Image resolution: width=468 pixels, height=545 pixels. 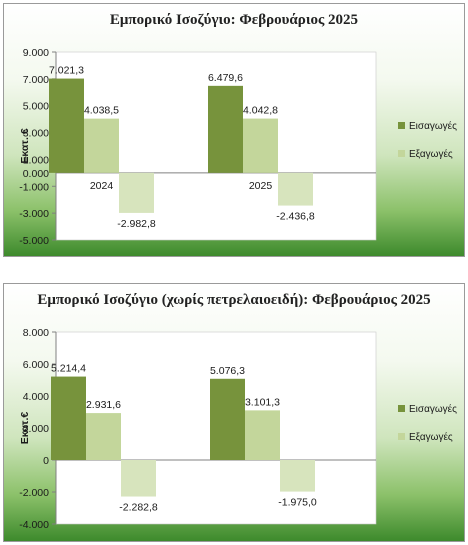 I want to click on y-tick-label: 5.000, so click(x=36, y=107).